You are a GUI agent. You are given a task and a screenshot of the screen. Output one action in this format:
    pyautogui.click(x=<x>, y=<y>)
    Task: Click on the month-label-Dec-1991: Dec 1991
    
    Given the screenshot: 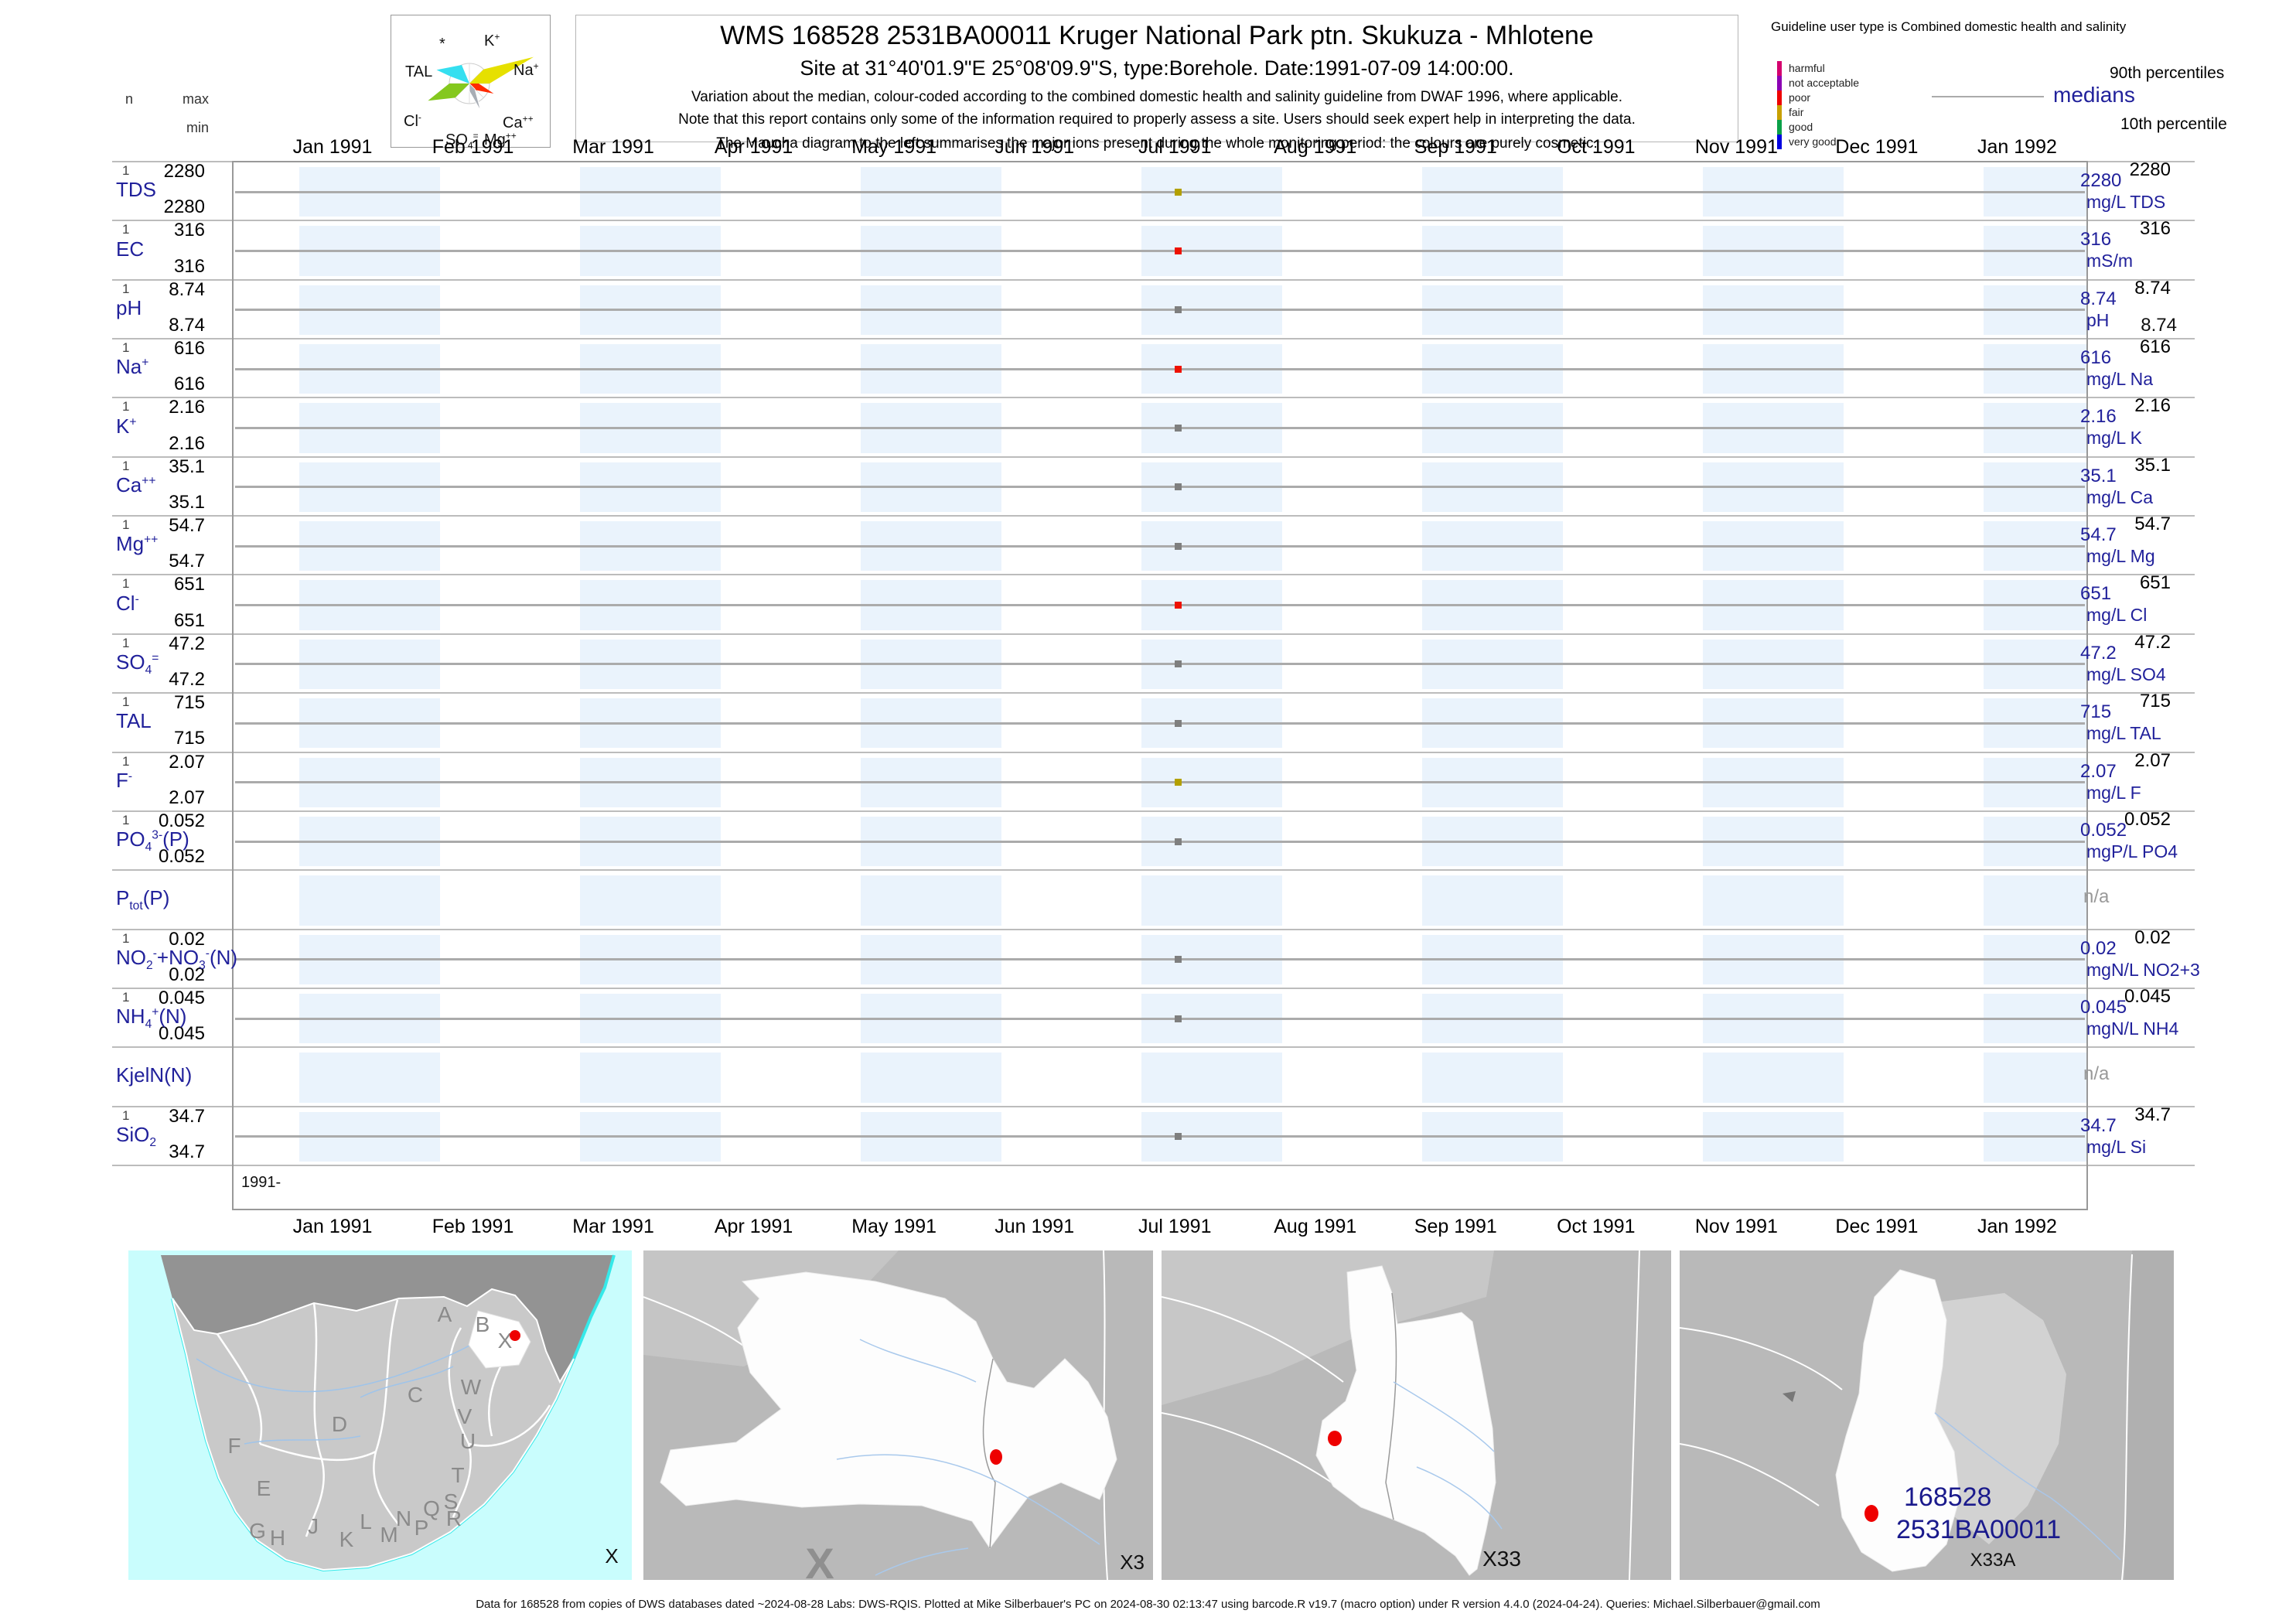 What is the action you would take?
    pyautogui.click(x=1877, y=1226)
    